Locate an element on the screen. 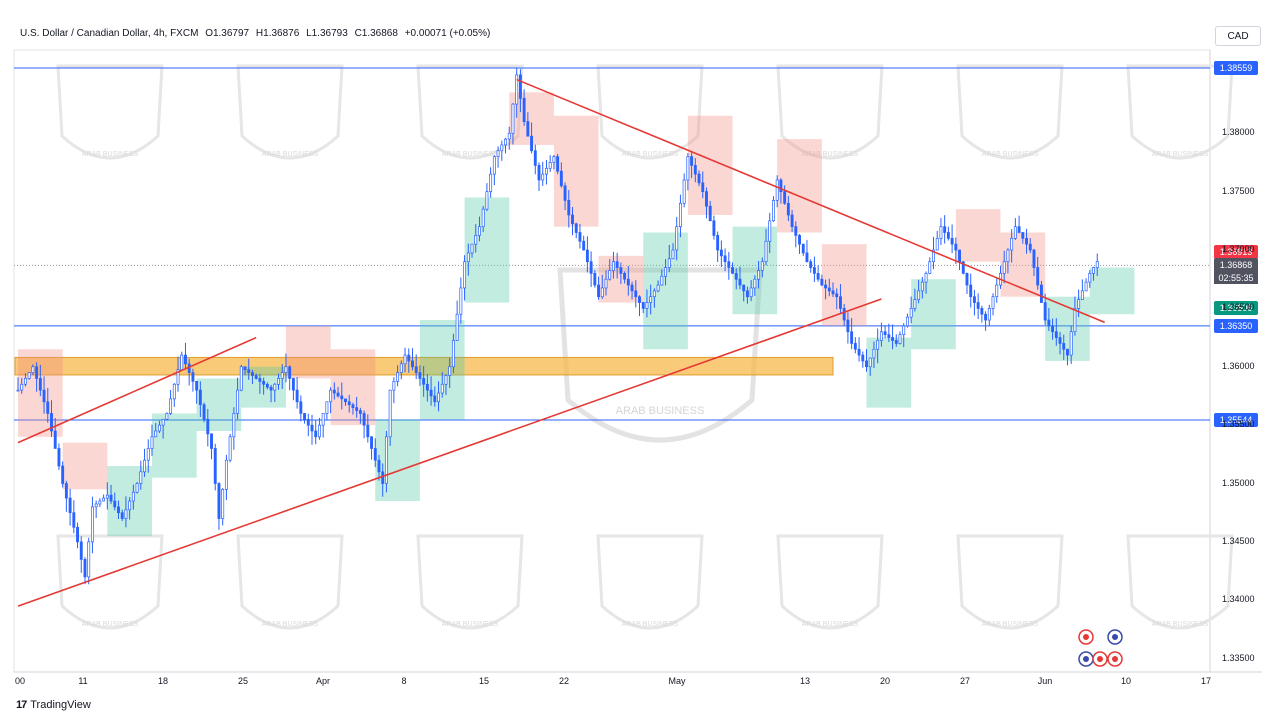 The image size is (1280, 720). y-tick-label: 1.33500 is located at coordinates (1238, 657).